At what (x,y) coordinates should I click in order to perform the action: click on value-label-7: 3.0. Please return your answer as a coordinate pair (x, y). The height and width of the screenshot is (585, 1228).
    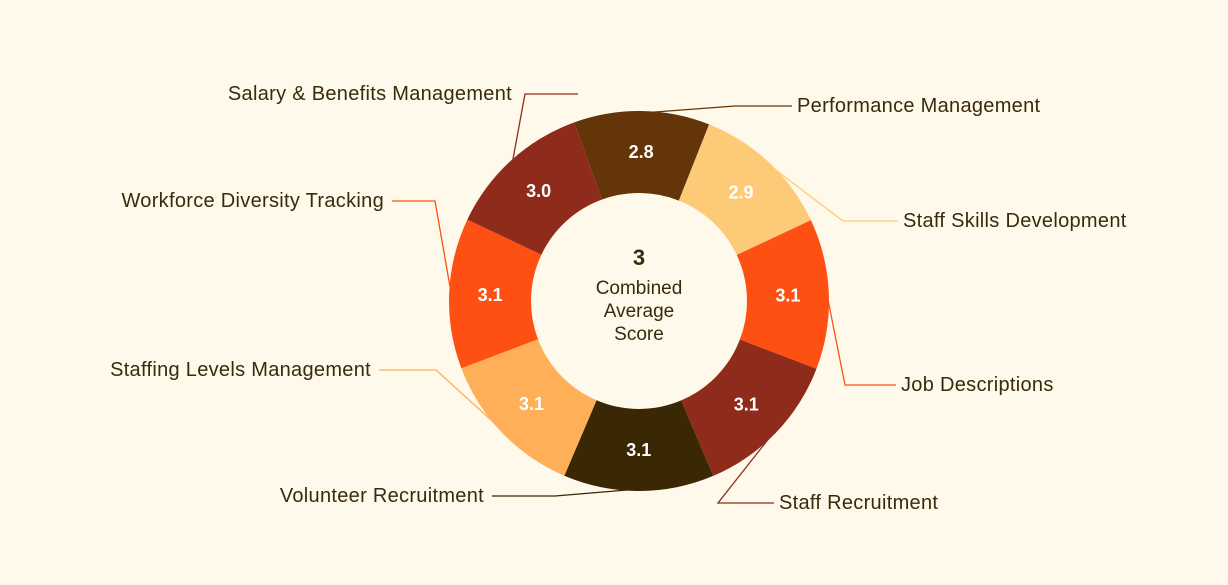
    Looking at the image, I should click on (538, 191).